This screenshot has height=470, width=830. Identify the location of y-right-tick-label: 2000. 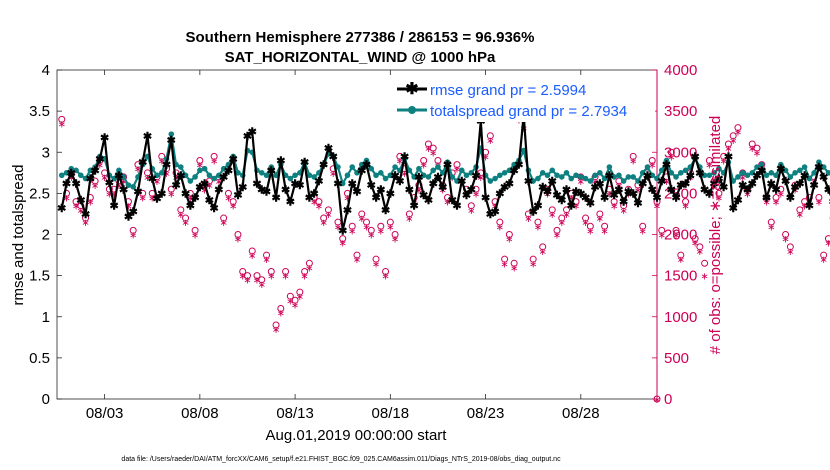
(680, 235).